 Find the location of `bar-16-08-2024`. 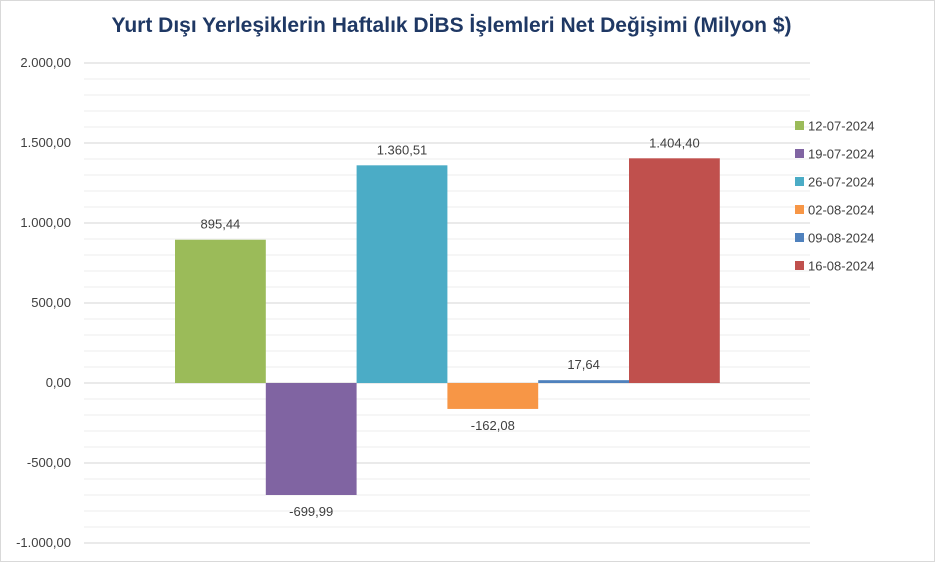

bar-16-08-2024 is located at coordinates (674, 270).